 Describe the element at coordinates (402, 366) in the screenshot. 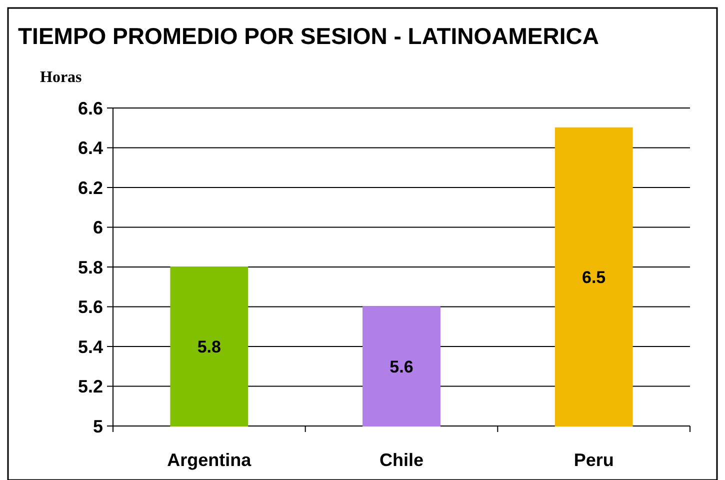

I see `data-label: 5.6` at that location.